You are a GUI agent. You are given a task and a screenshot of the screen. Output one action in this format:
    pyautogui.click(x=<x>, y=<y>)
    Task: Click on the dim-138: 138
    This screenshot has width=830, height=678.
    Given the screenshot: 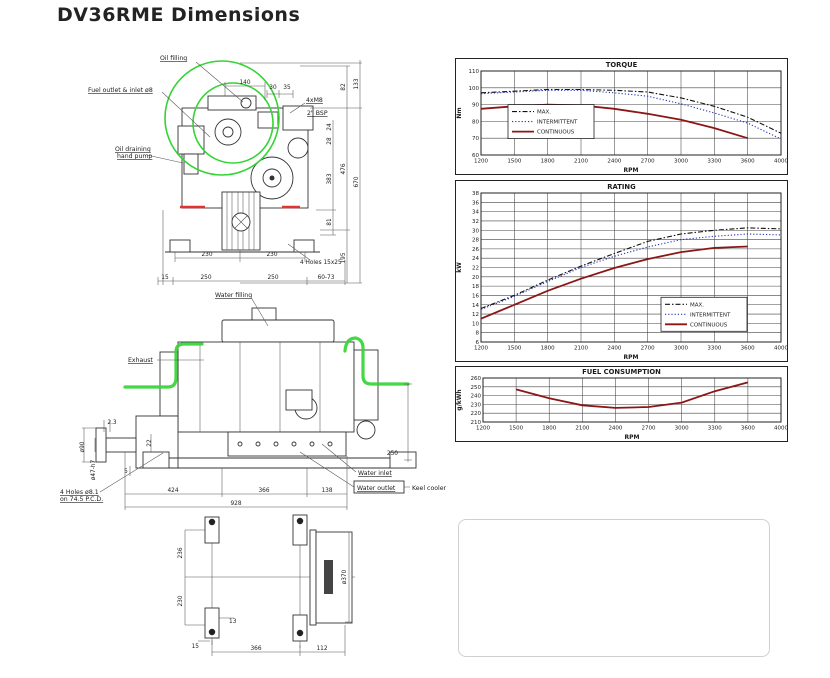 What is the action you would take?
    pyautogui.click(x=326, y=491)
    